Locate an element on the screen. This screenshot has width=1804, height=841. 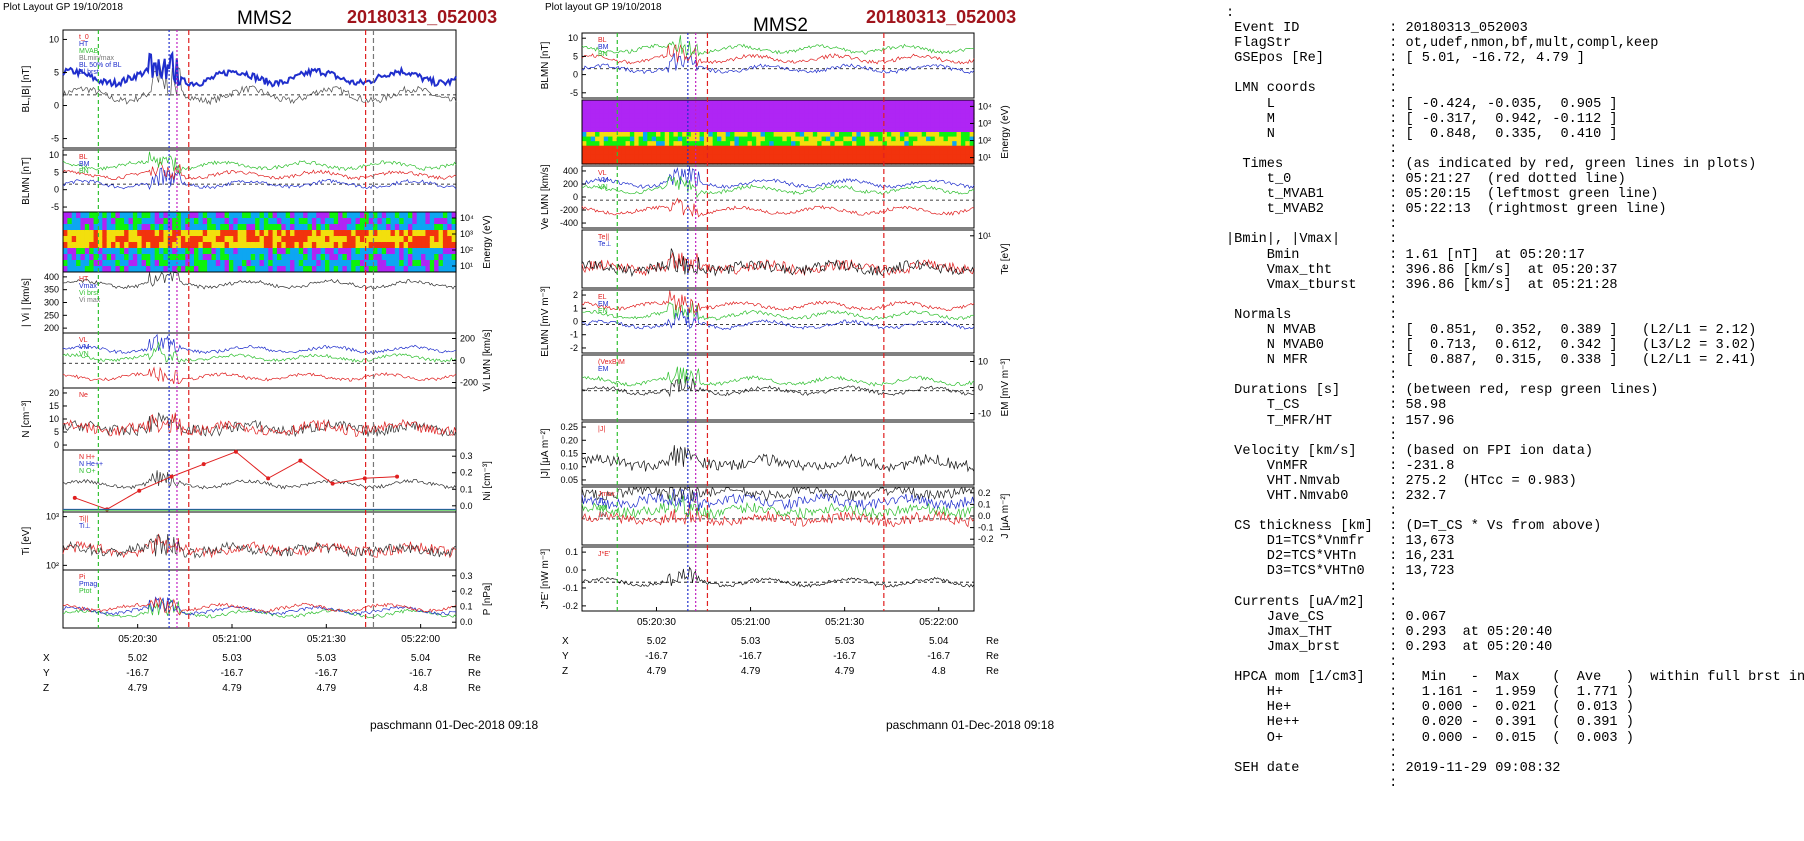
panel-frame is located at coordinates (778, 453).